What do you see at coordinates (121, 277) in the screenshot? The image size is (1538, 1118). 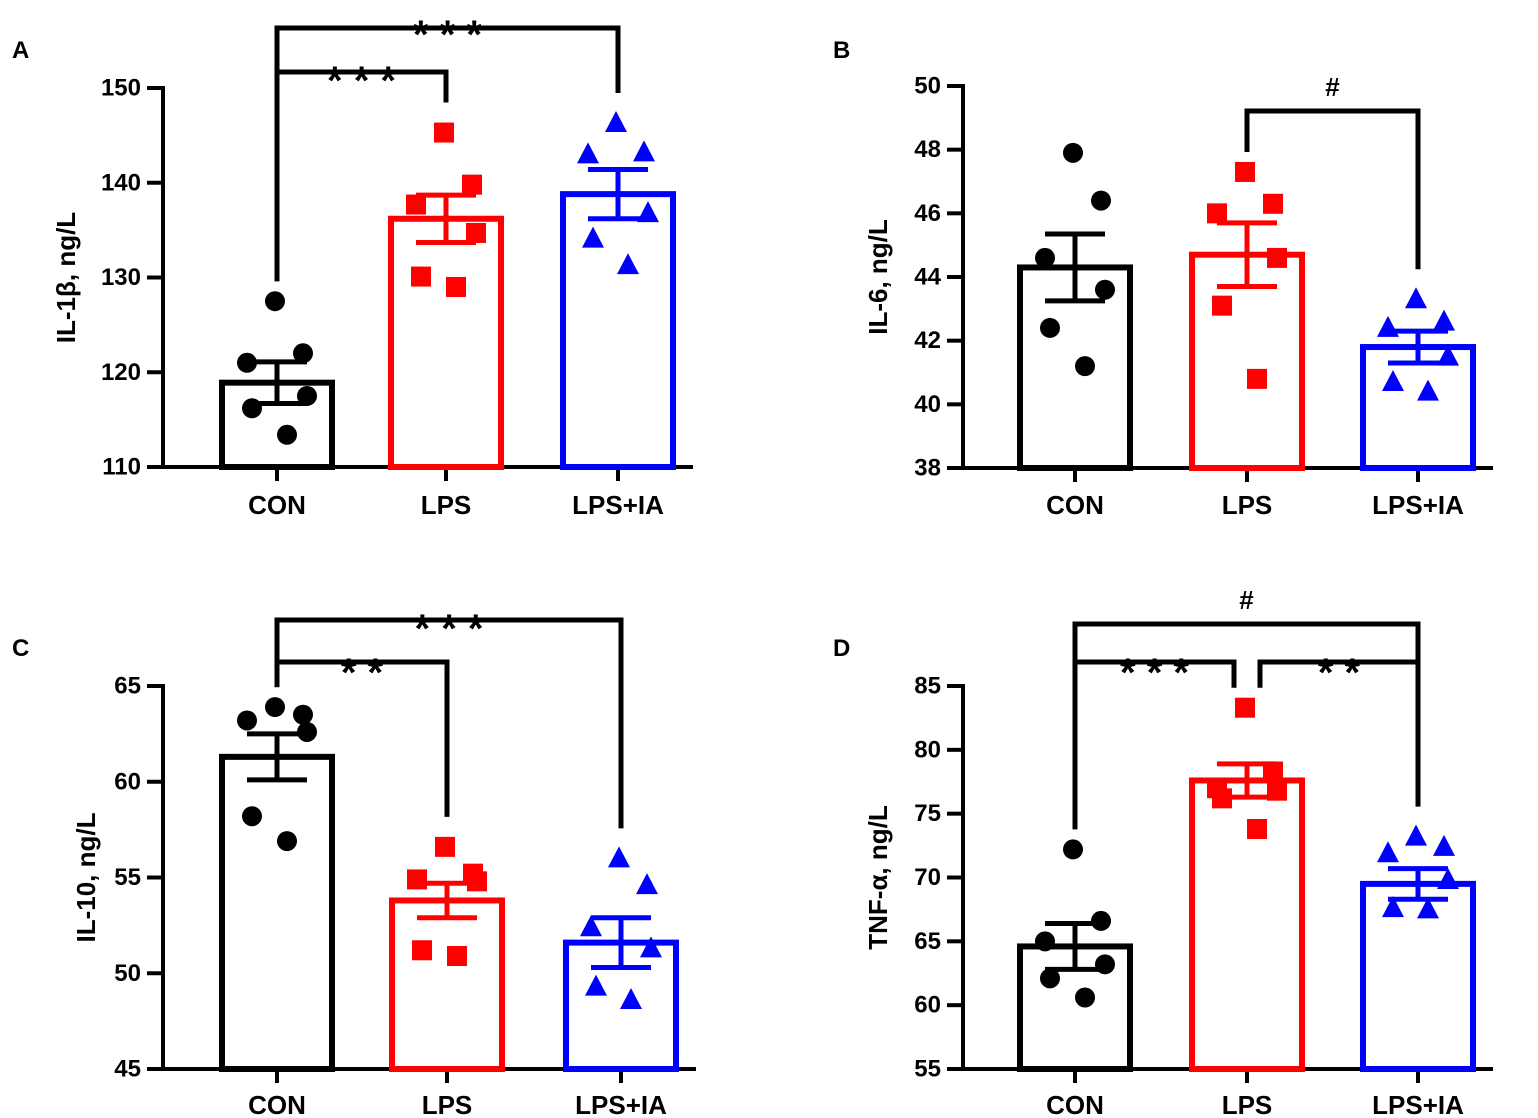 I see `y-tick-label: 130` at bounding box center [121, 277].